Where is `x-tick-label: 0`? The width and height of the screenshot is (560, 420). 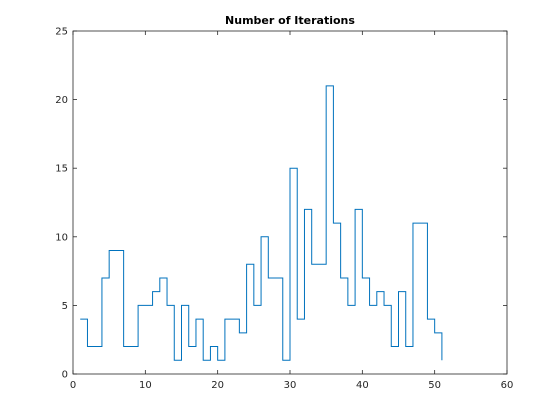 x-tick-label: 0 is located at coordinates (73, 385).